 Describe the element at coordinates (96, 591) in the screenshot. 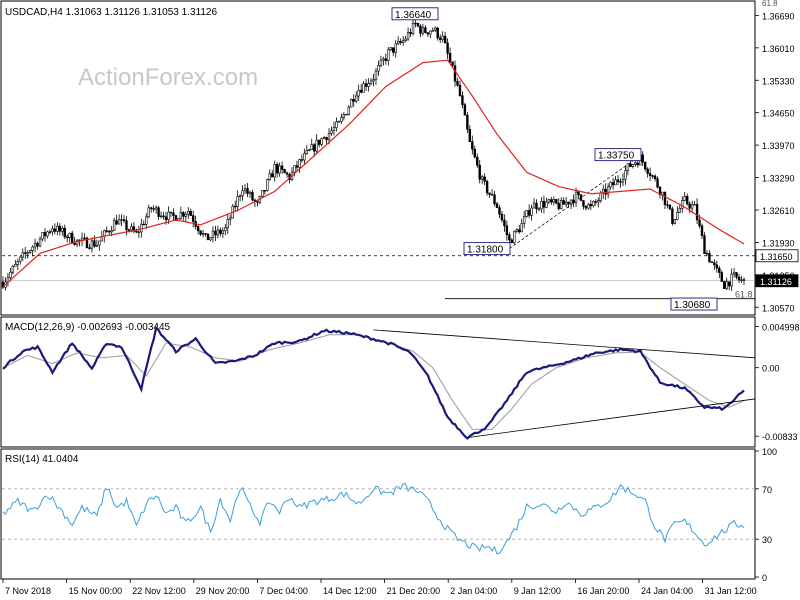

I see `time-tick-label: 15 Nov 00:00` at that location.